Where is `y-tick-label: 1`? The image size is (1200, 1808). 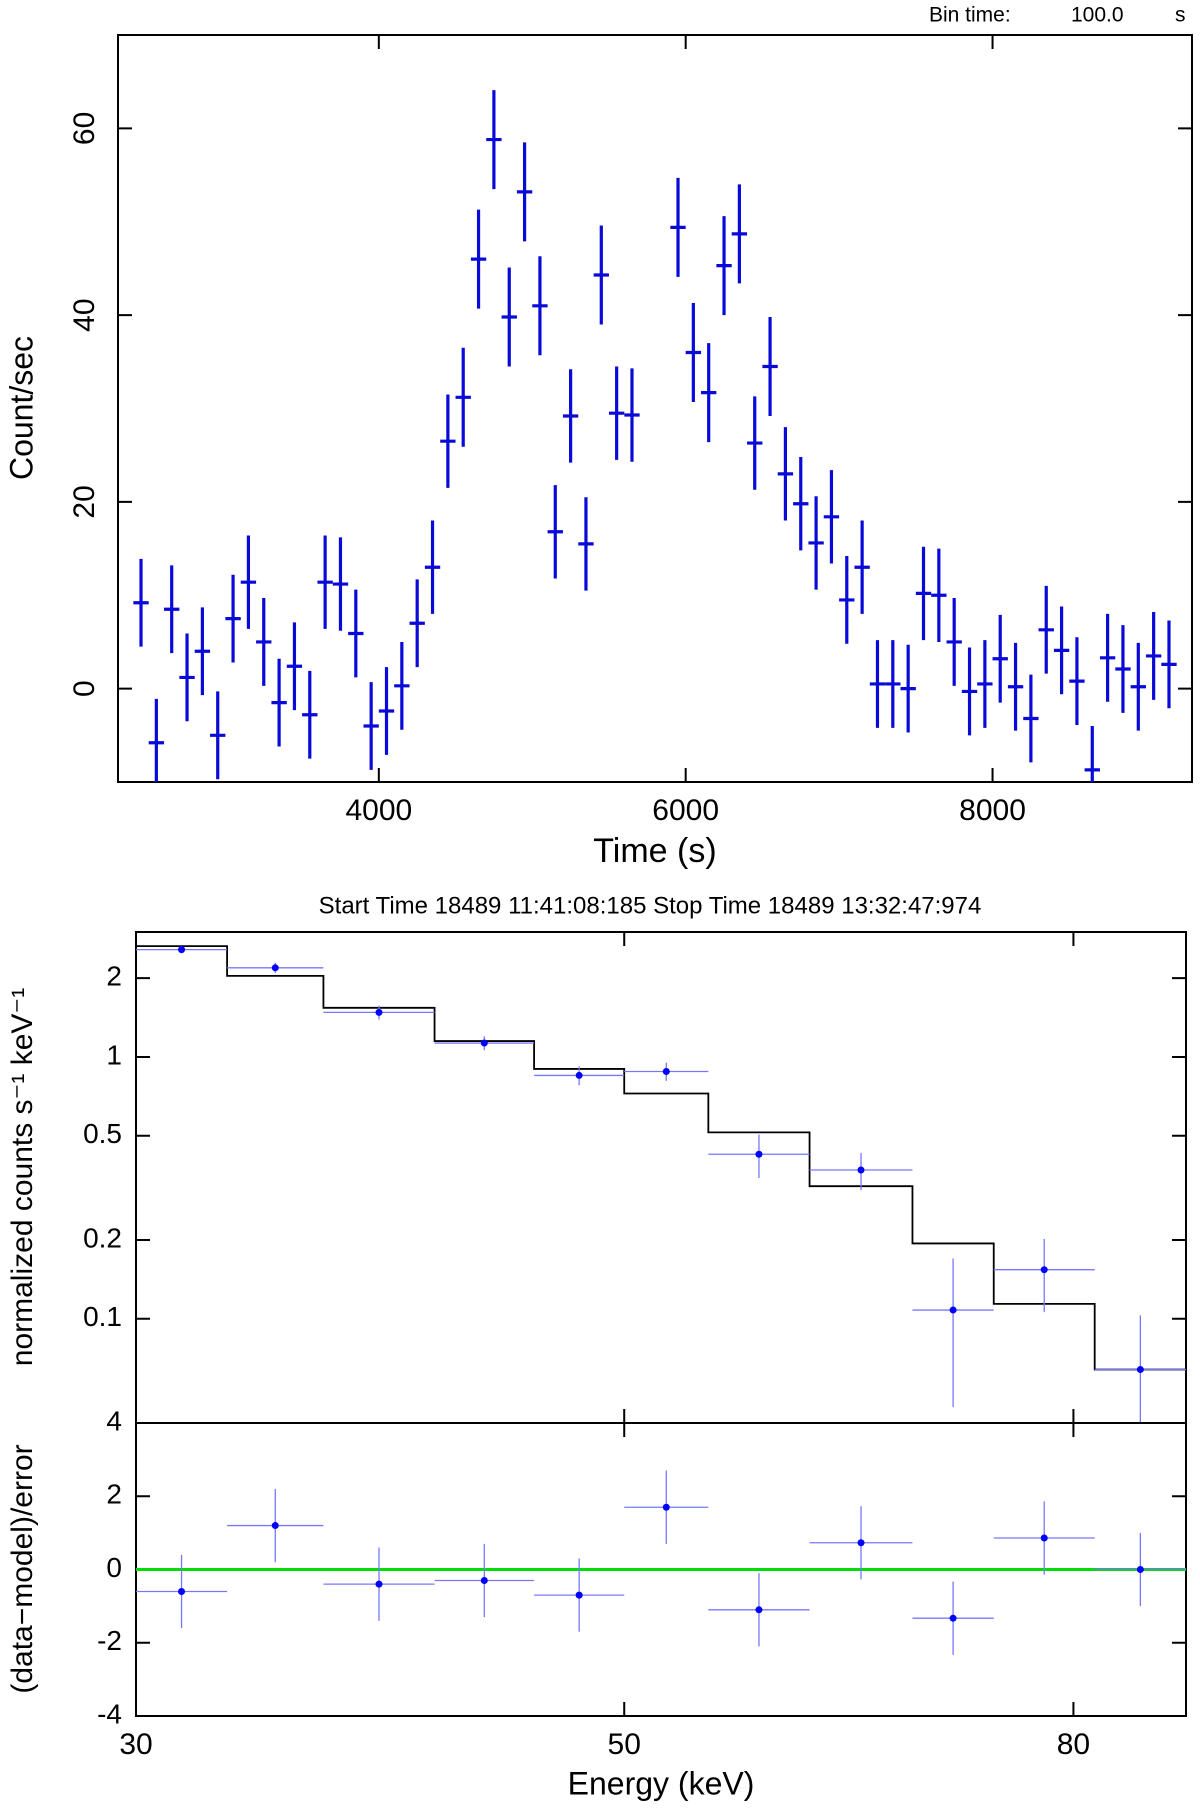
y-tick-label: 1 is located at coordinates (114, 1054).